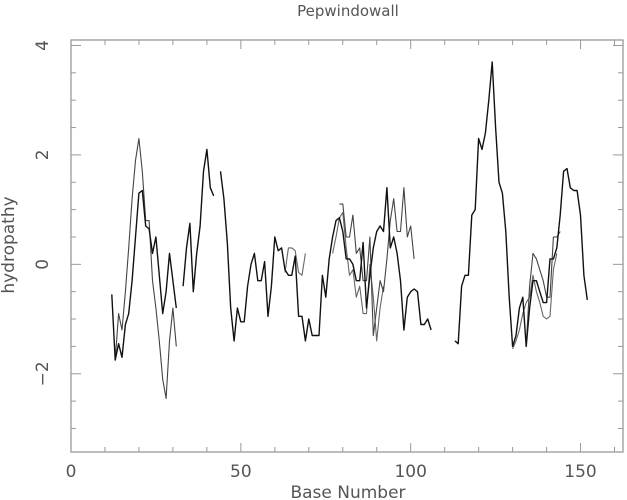  What do you see at coordinates (9, 244) in the screenshot?
I see `y-axis-label: hydropathy` at bounding box center [9, 244].